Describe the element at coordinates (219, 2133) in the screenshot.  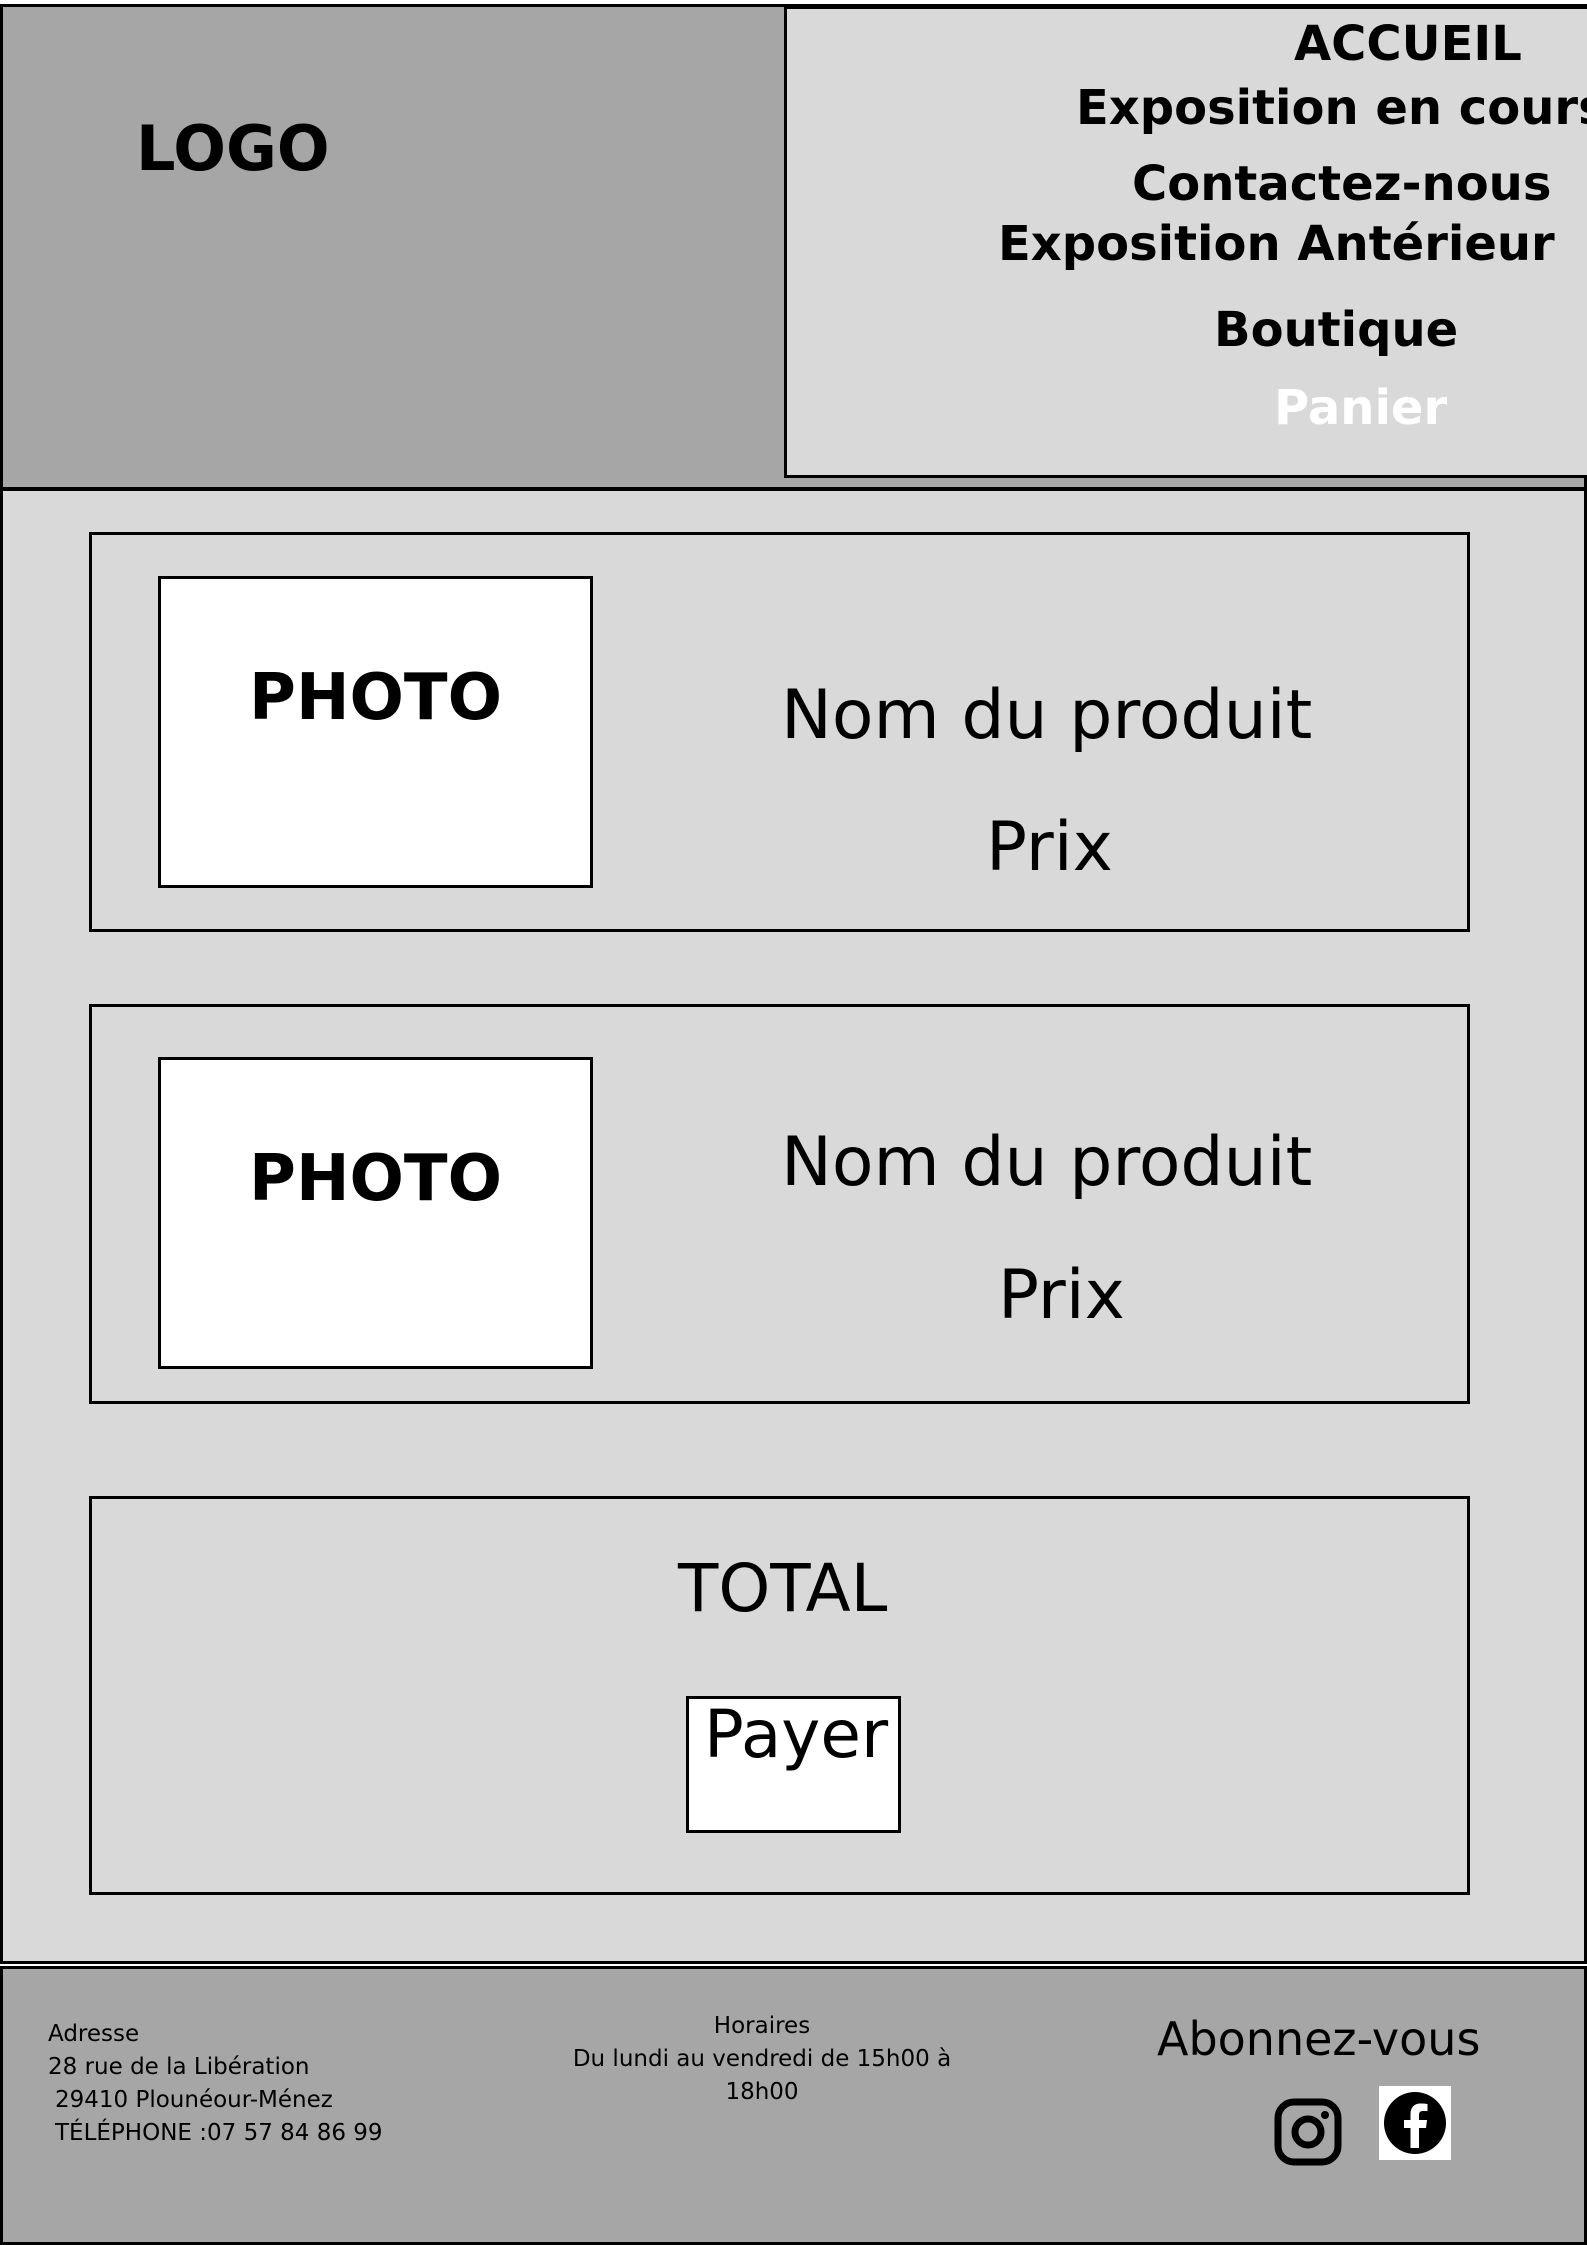
I see `address-phone: TÉLÉPHONE :07 57 84 86 99` at that location.